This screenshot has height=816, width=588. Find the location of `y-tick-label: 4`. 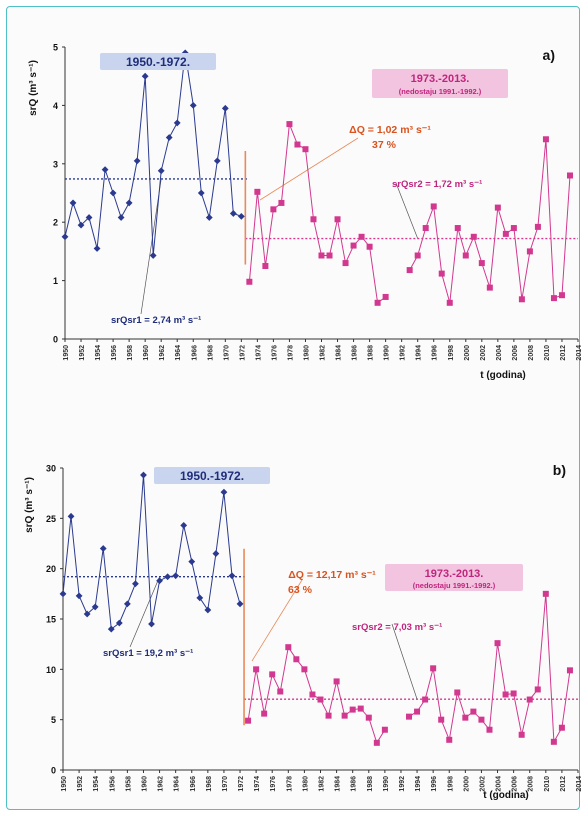

y-tick-label: 4 is located at coordinates (55, 106).